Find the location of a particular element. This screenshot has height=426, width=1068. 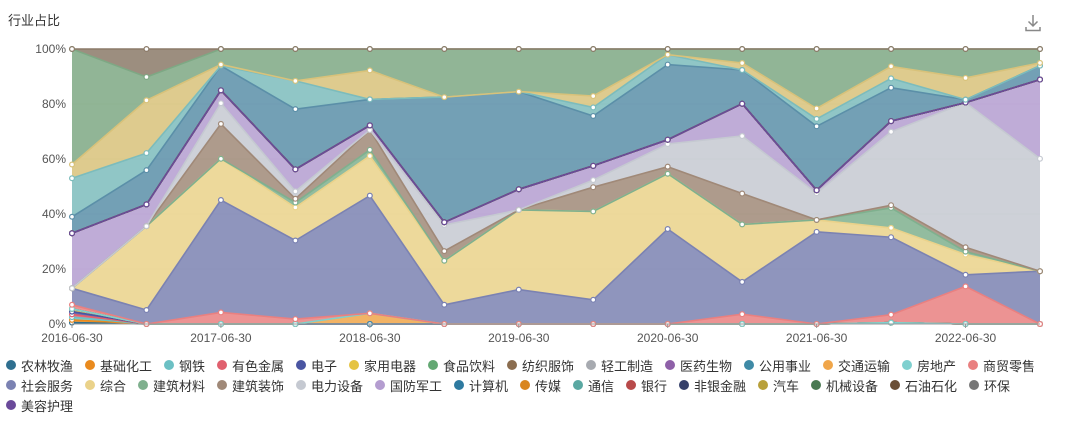

legend-item: 建筑材料 is located at coordinates (171, 385).